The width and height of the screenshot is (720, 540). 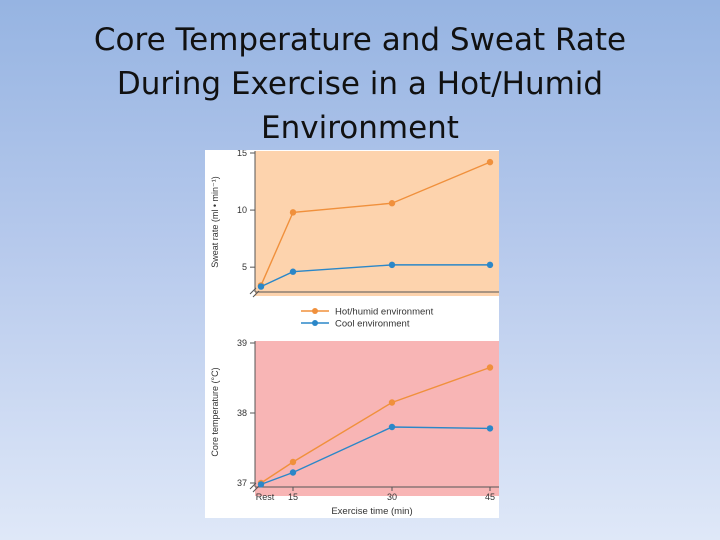 What do you see at coordinates (242, 413) in the screenshot?
I see `core-temp-y-tick-label: 38` at bounding box center [242, 413].